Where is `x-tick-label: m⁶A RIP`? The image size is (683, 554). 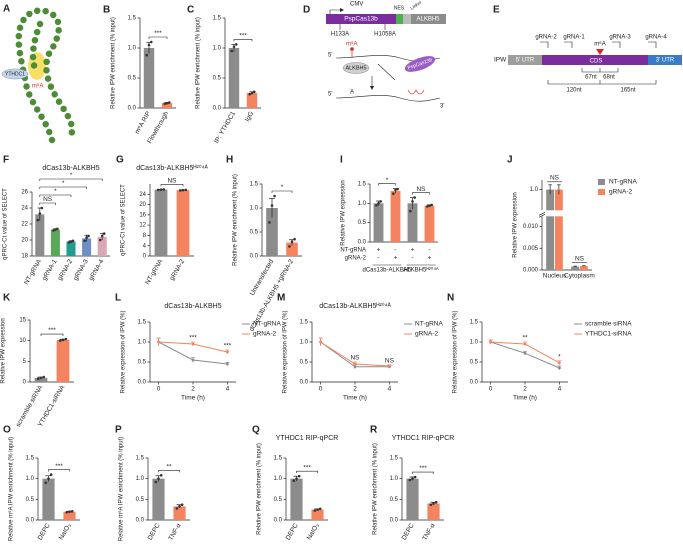 x-tick-label: m⁶A RIP is located at coordinates (143, 122).